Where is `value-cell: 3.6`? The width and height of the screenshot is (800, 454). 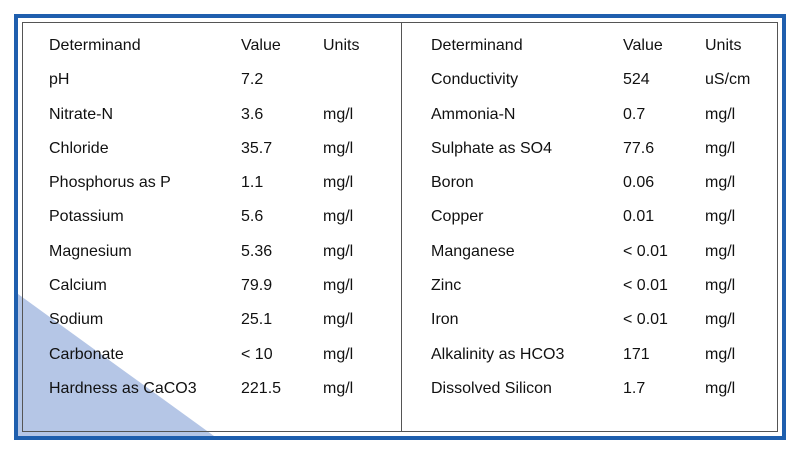 value-cell: 3.6 is located at coordinates (252, 114).